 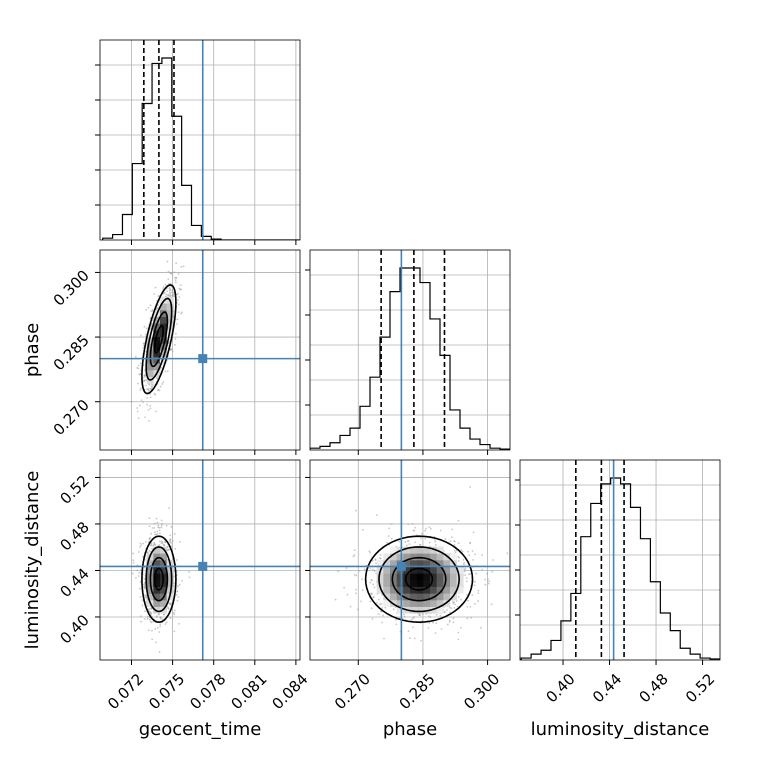 I want to click on x-tick-label: 0.084, so click(x=290, y=691).